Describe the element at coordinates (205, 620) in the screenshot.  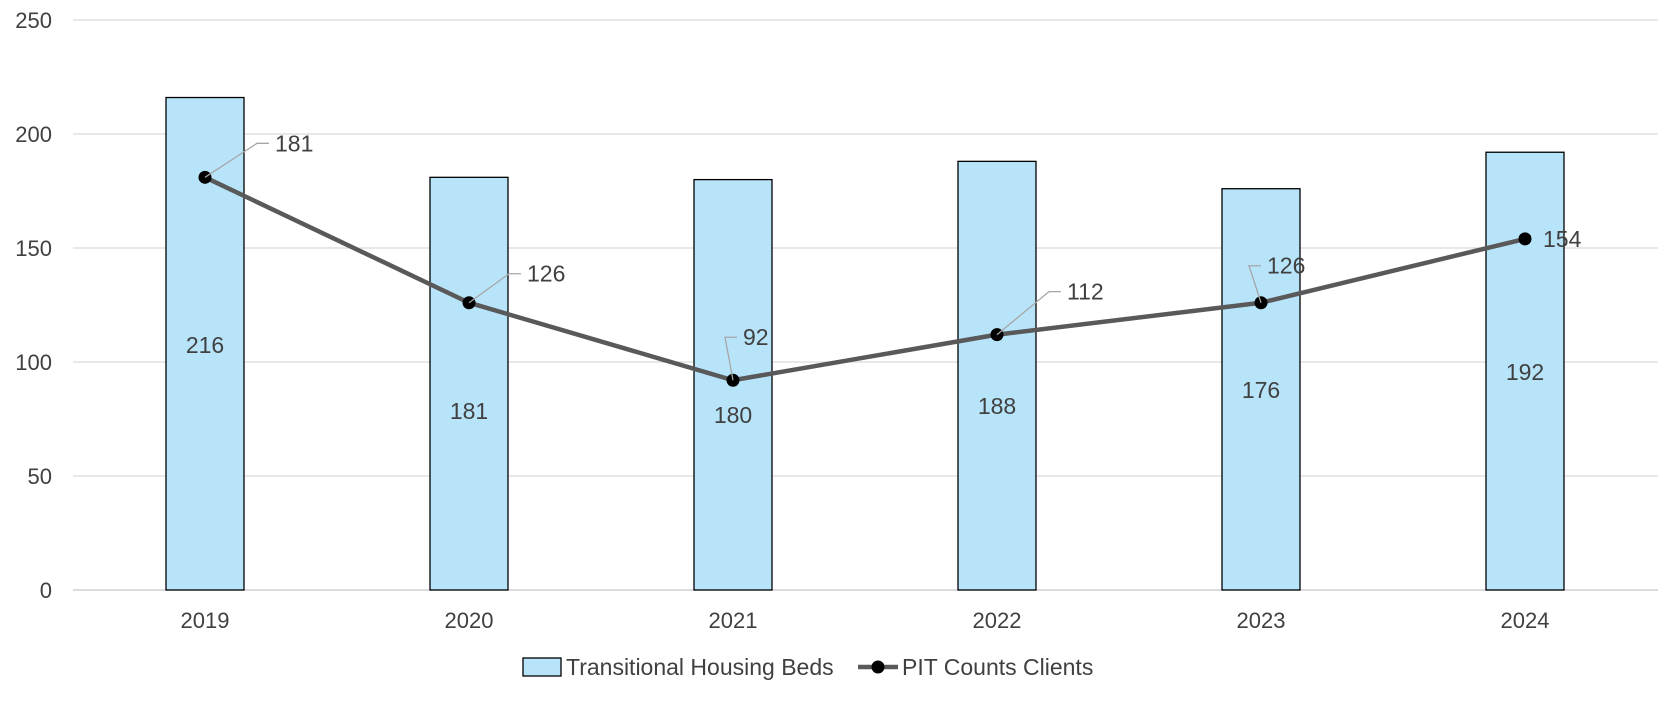
I see `x-tick-label: 2019` at that location.